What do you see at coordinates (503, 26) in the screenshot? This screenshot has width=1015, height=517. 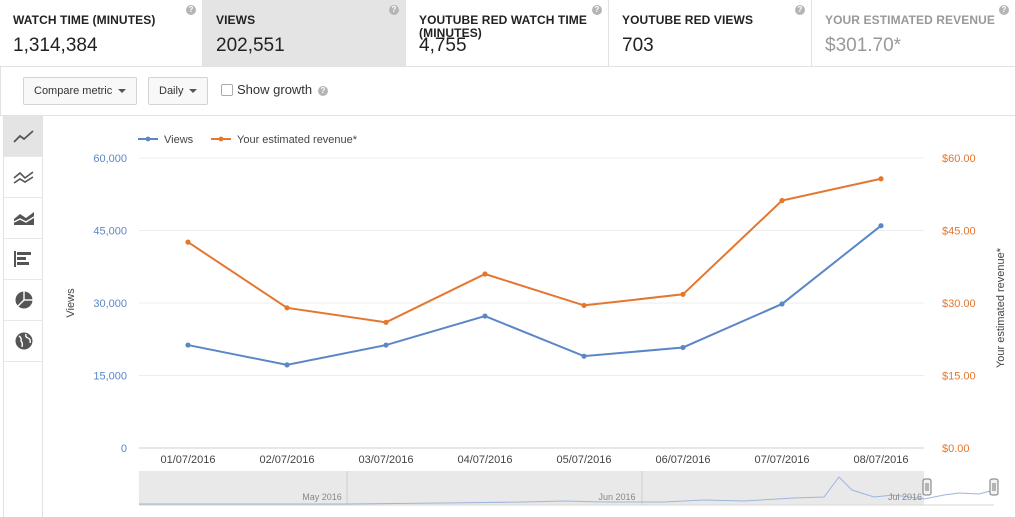 I see `metric-label: YOUTUBE RED WATCH TIME (MINUTES)` at bounding box center [503, 26].